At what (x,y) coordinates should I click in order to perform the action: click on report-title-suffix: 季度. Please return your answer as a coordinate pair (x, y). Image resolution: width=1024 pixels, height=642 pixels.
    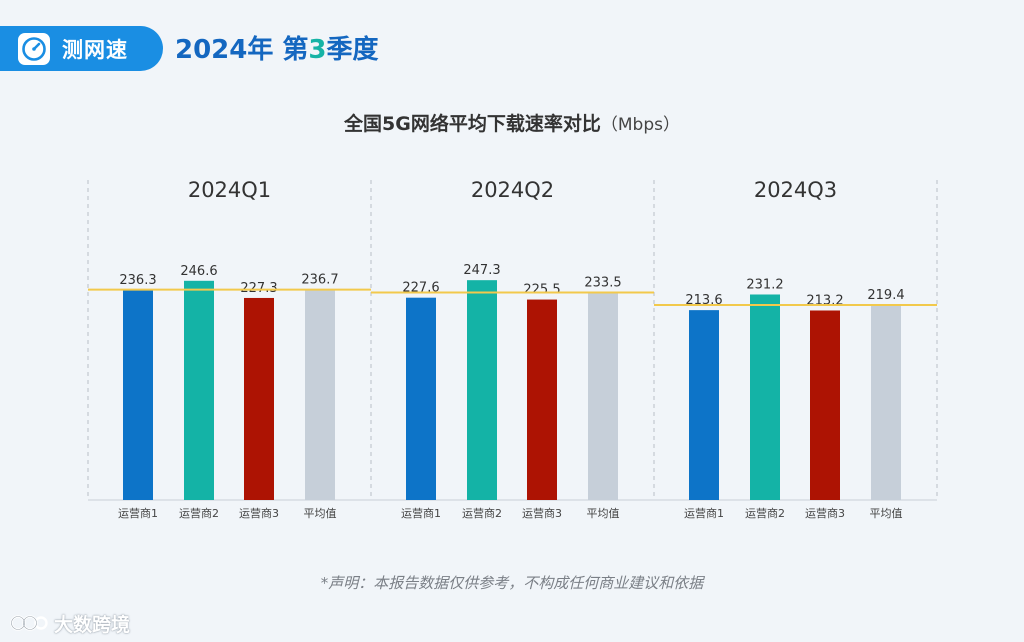
    Looking at the image, I should click on (352, 50).